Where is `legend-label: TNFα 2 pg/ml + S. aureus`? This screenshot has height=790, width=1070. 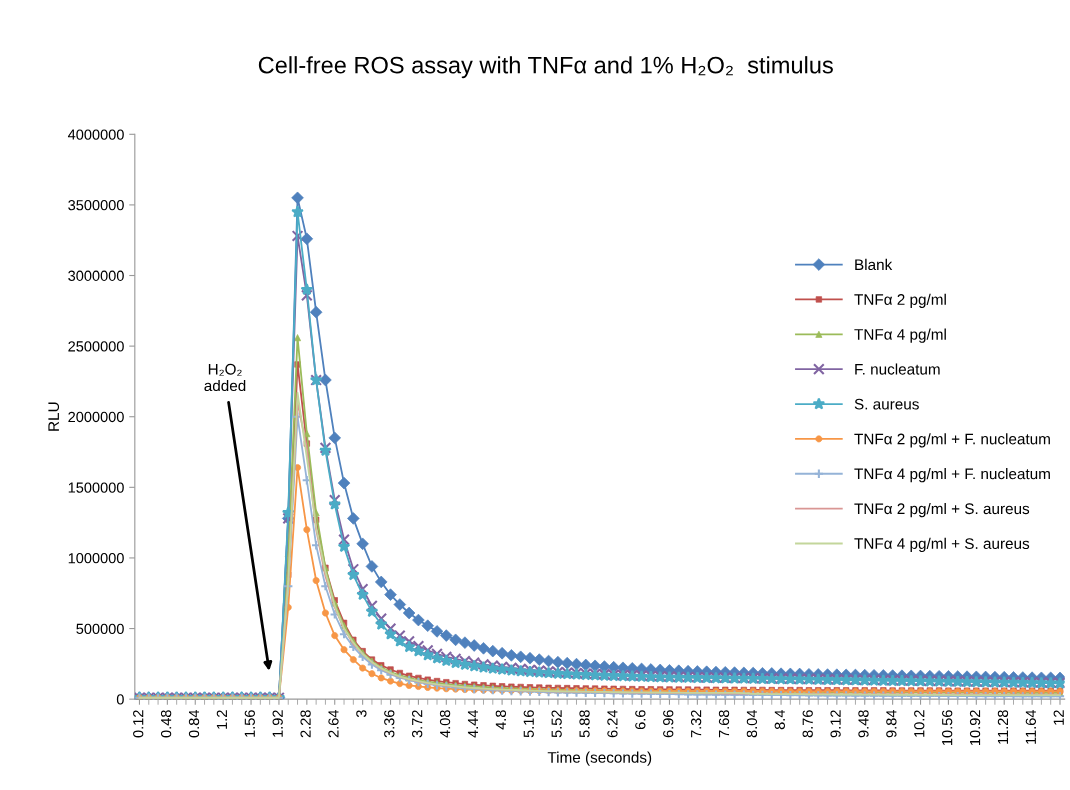
legend-label: TNFα 2 pg/ml + S. aureus is located at coordinates (942, 510).